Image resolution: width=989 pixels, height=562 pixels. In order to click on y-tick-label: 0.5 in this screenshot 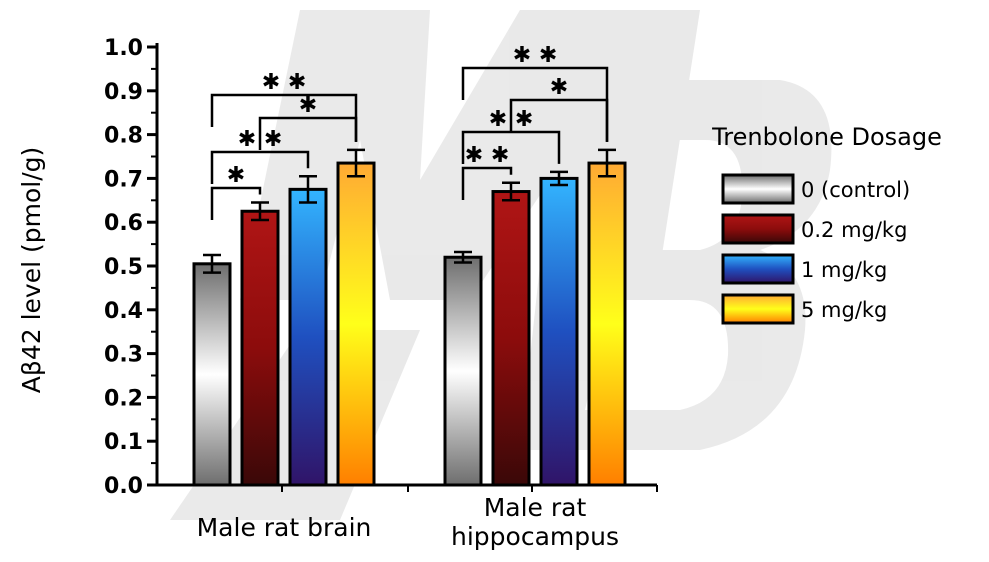, I will do `click(123, 267)`.